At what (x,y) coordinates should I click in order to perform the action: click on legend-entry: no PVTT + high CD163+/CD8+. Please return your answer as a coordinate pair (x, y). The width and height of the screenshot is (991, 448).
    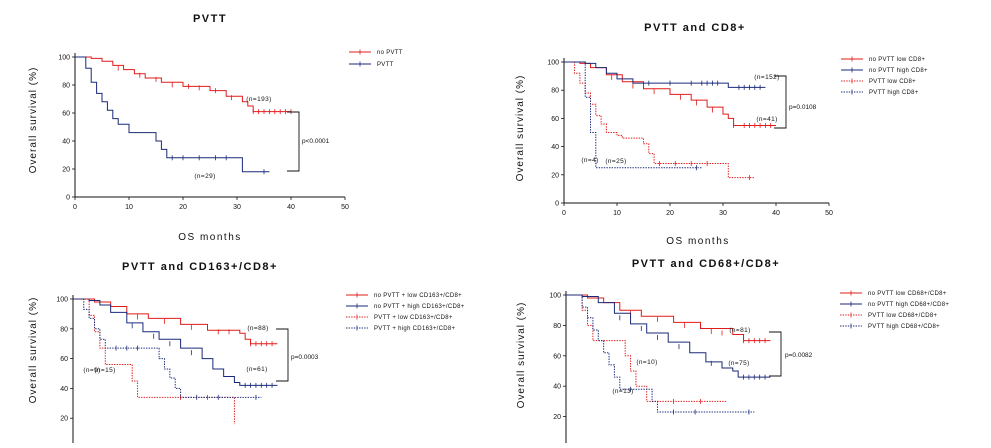
    Looking at the image, I should click on (419, 307).